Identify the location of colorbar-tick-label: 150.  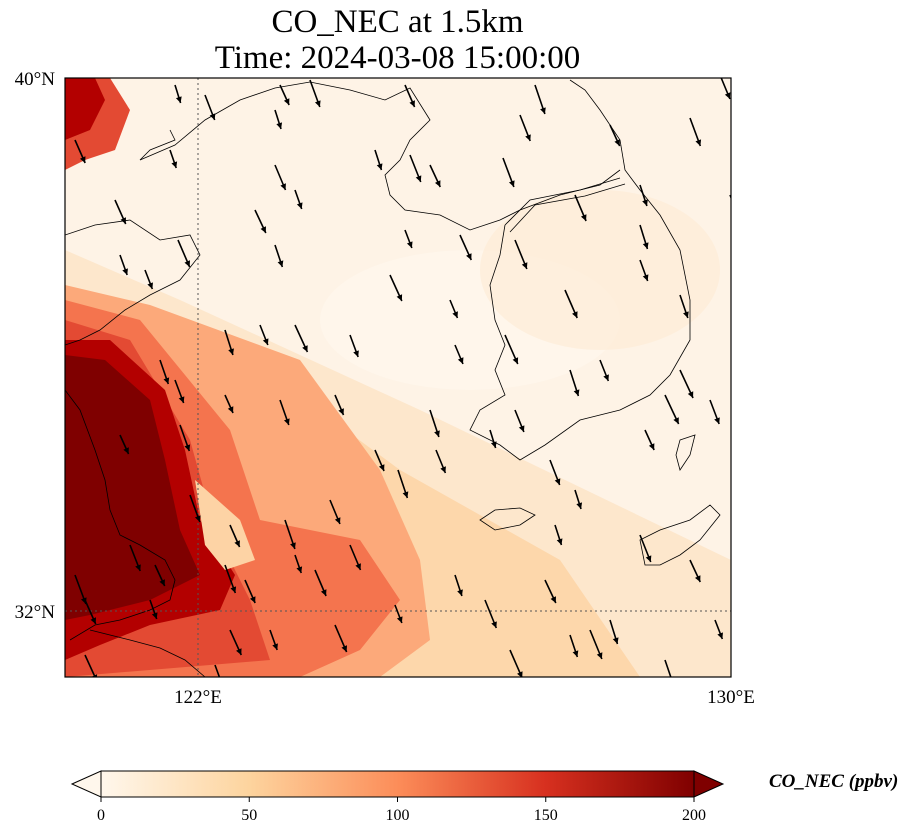
(546, 815).